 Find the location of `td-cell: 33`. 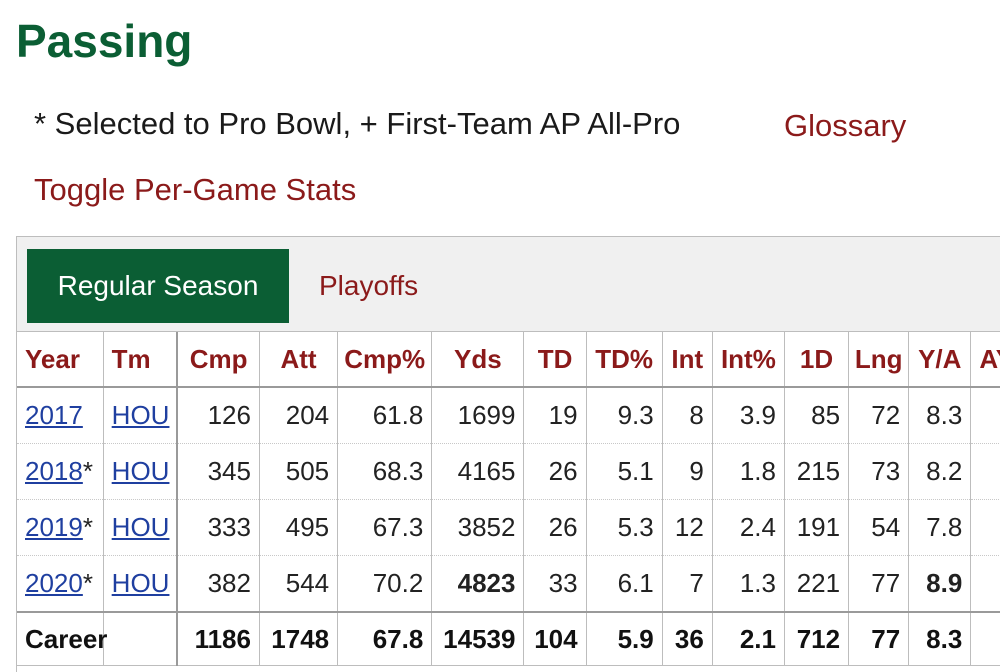

td-cell: 33 is located at coordinates (555, 584).